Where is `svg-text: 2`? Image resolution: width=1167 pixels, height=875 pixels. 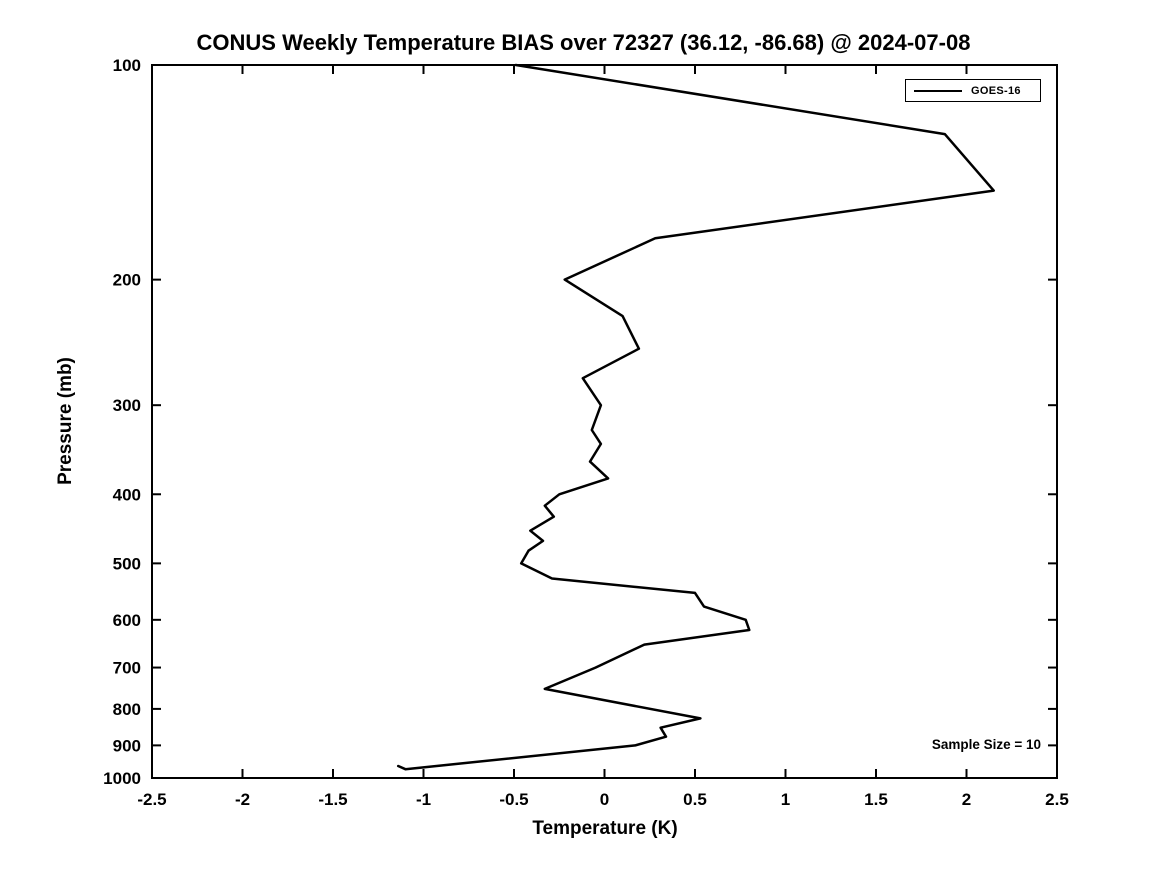
svg-text: 2 is located at coordinates (966, 799).